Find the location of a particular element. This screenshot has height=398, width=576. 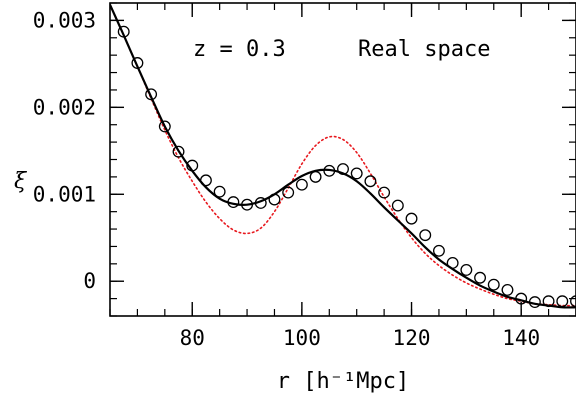

y-tick-label: 0 is located at coordinates (89, 281).